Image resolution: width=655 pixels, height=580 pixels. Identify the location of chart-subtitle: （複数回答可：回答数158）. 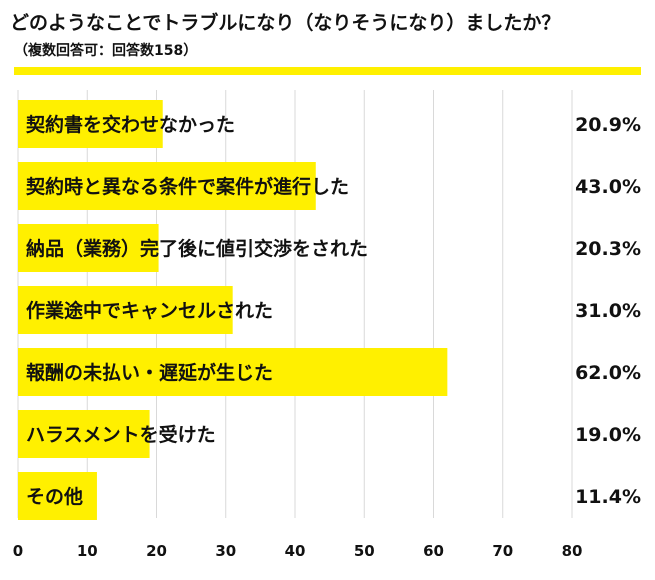
(106, 51).